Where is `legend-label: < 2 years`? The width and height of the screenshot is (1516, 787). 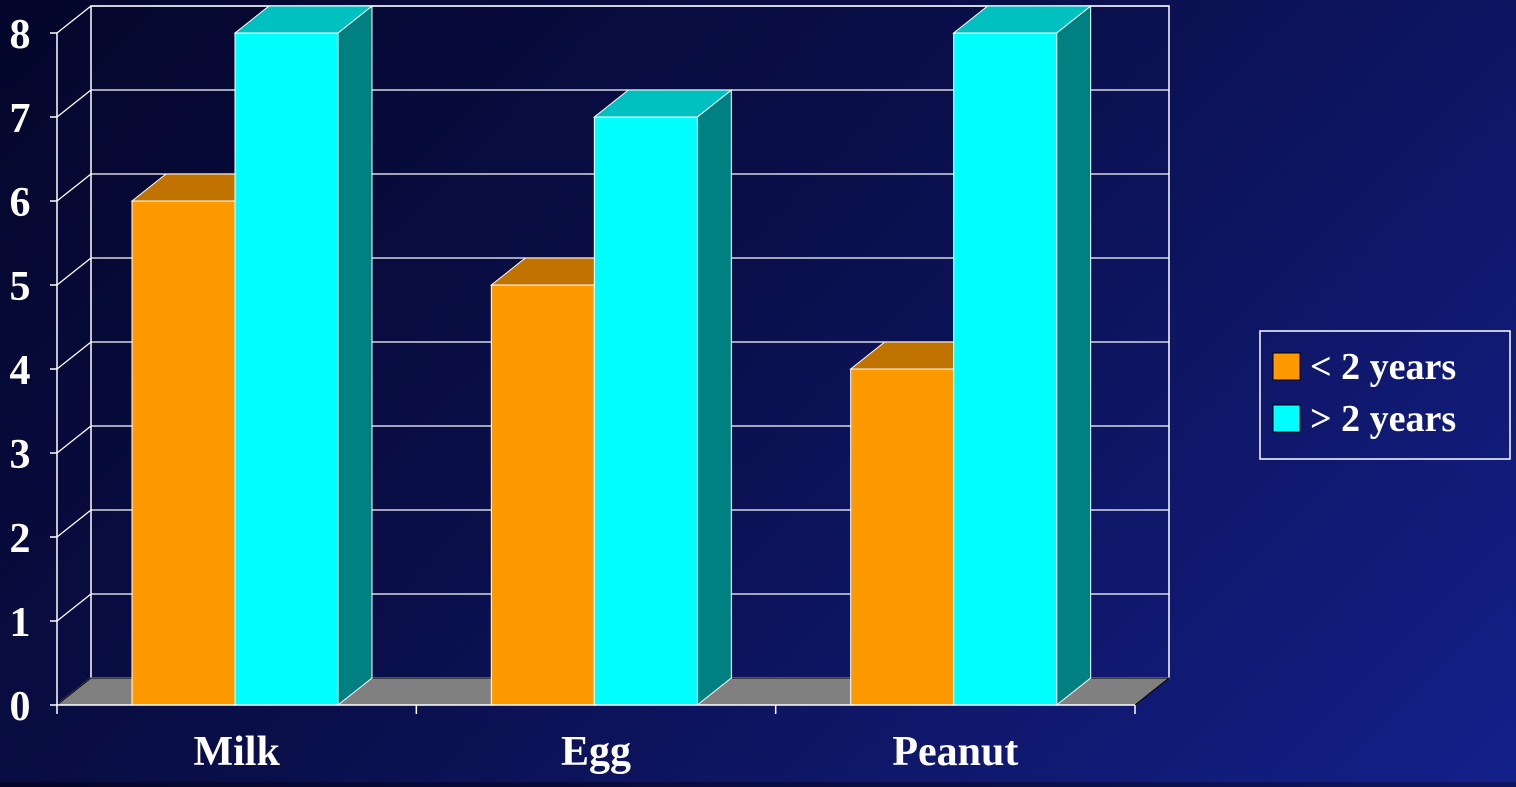 legend-label: < 2 years is located at coordinates (1383, 367).